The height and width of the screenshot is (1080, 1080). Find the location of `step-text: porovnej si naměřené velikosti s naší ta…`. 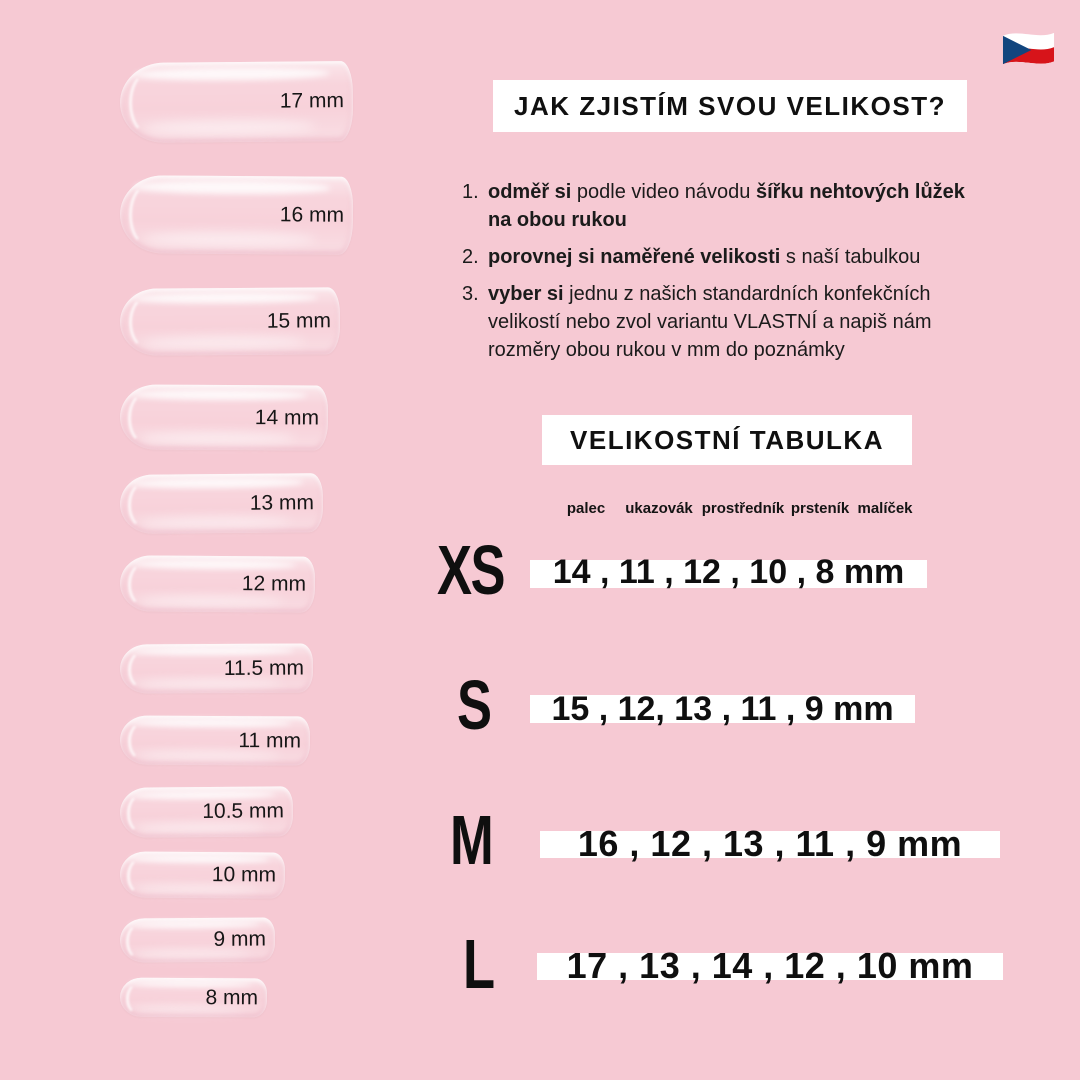

step-text: porovnej si naměřené velikosti s naší ta… is located at coordinates (704, 257).